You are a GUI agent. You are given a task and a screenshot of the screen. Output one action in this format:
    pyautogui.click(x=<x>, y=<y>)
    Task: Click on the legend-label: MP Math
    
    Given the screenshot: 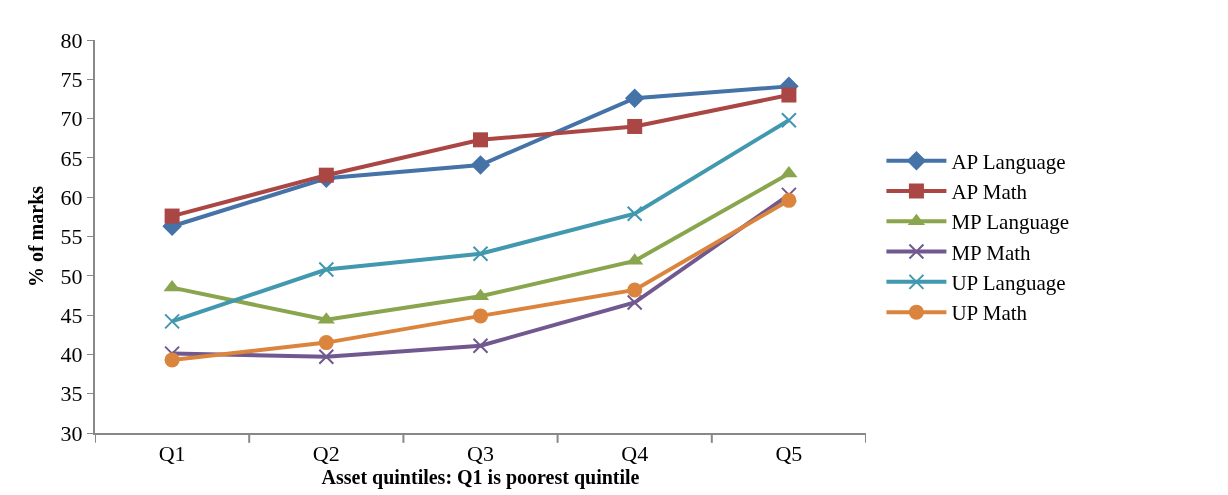 What is the action you would take?
    pyautogui.click(x=991, y=252)
    